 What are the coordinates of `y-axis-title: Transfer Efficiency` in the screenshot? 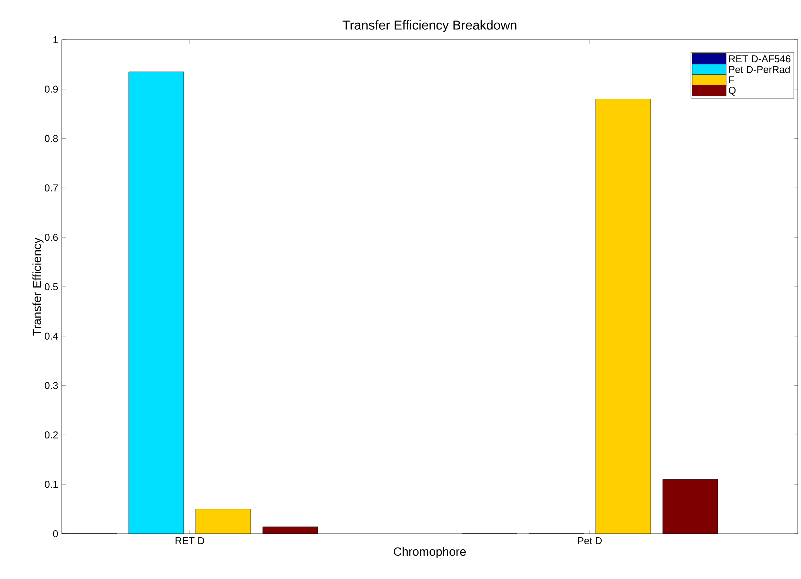 It's located at (38, 287).